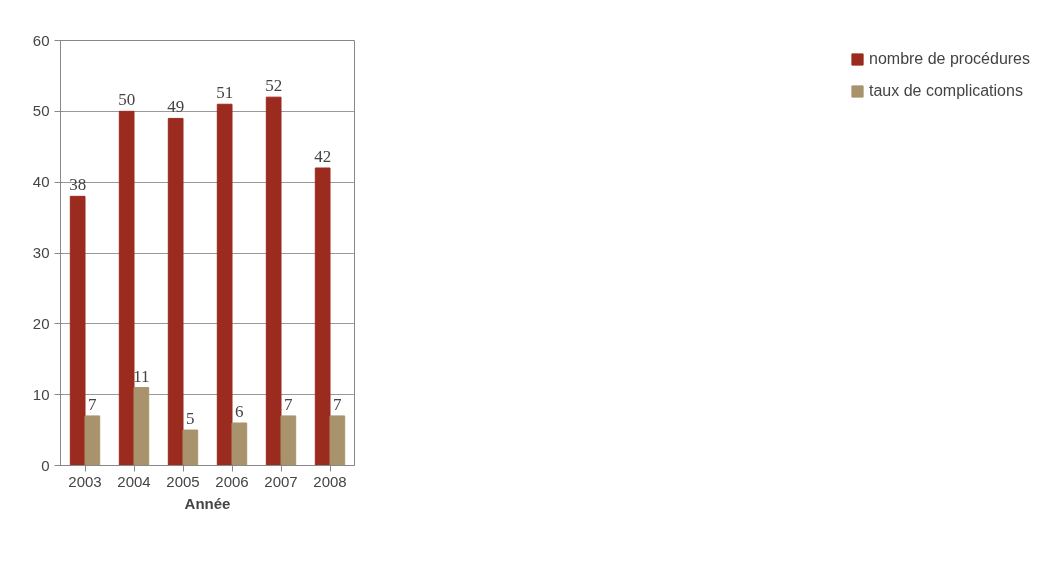 This screenshot has height=583, width=1051. Describe the element at coordinates (41, 323) in the screenshot. I see `y-tick-label: 20` at that location.